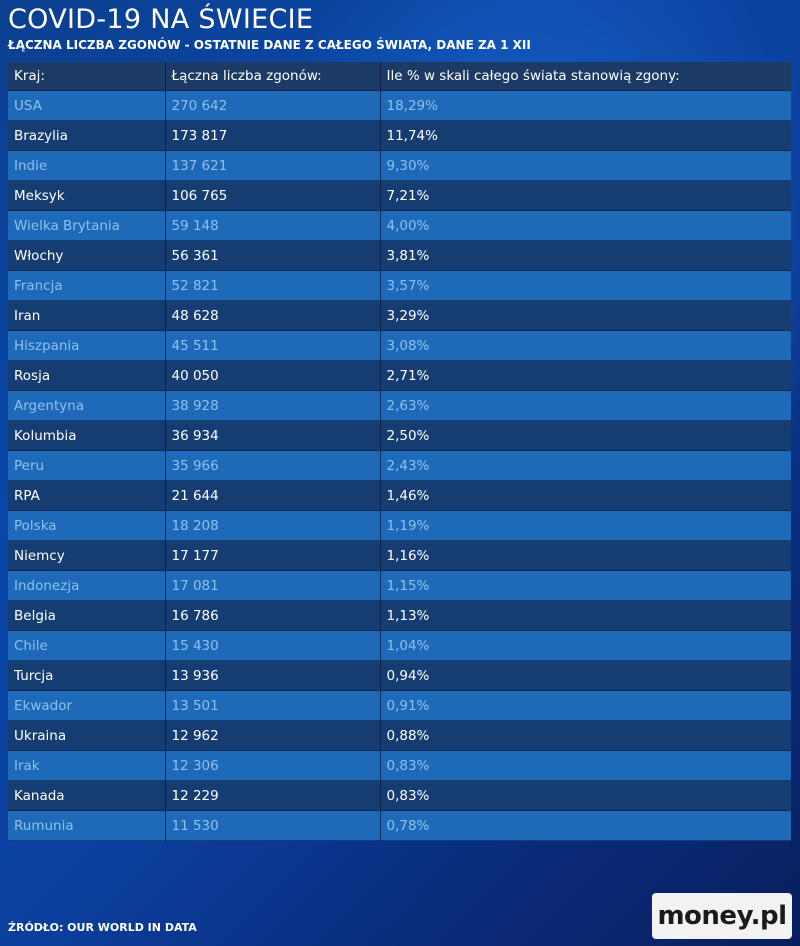  I want to click on country-cell: Iran, so click(87, 315).